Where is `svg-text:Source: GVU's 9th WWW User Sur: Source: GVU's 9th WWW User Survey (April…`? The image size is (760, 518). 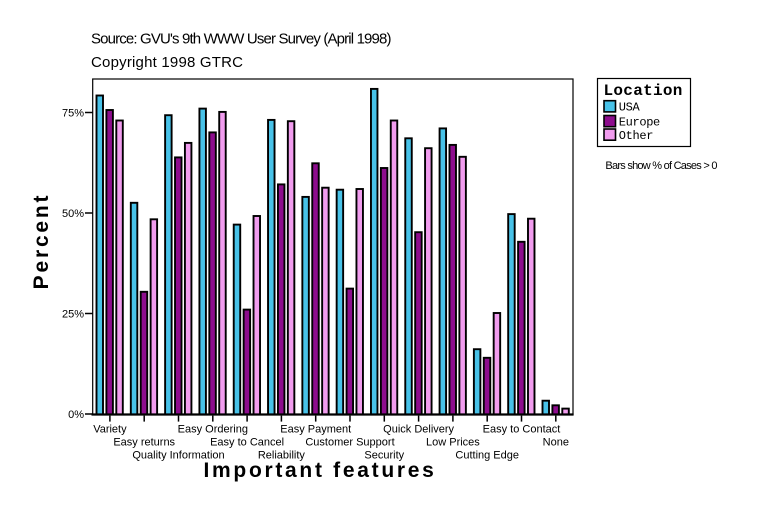 svg-text:Source: GVU's 9th WWW User Sur: Source: GVU's 9th WWW User Survey (April… is located at coordinates (241, 39).